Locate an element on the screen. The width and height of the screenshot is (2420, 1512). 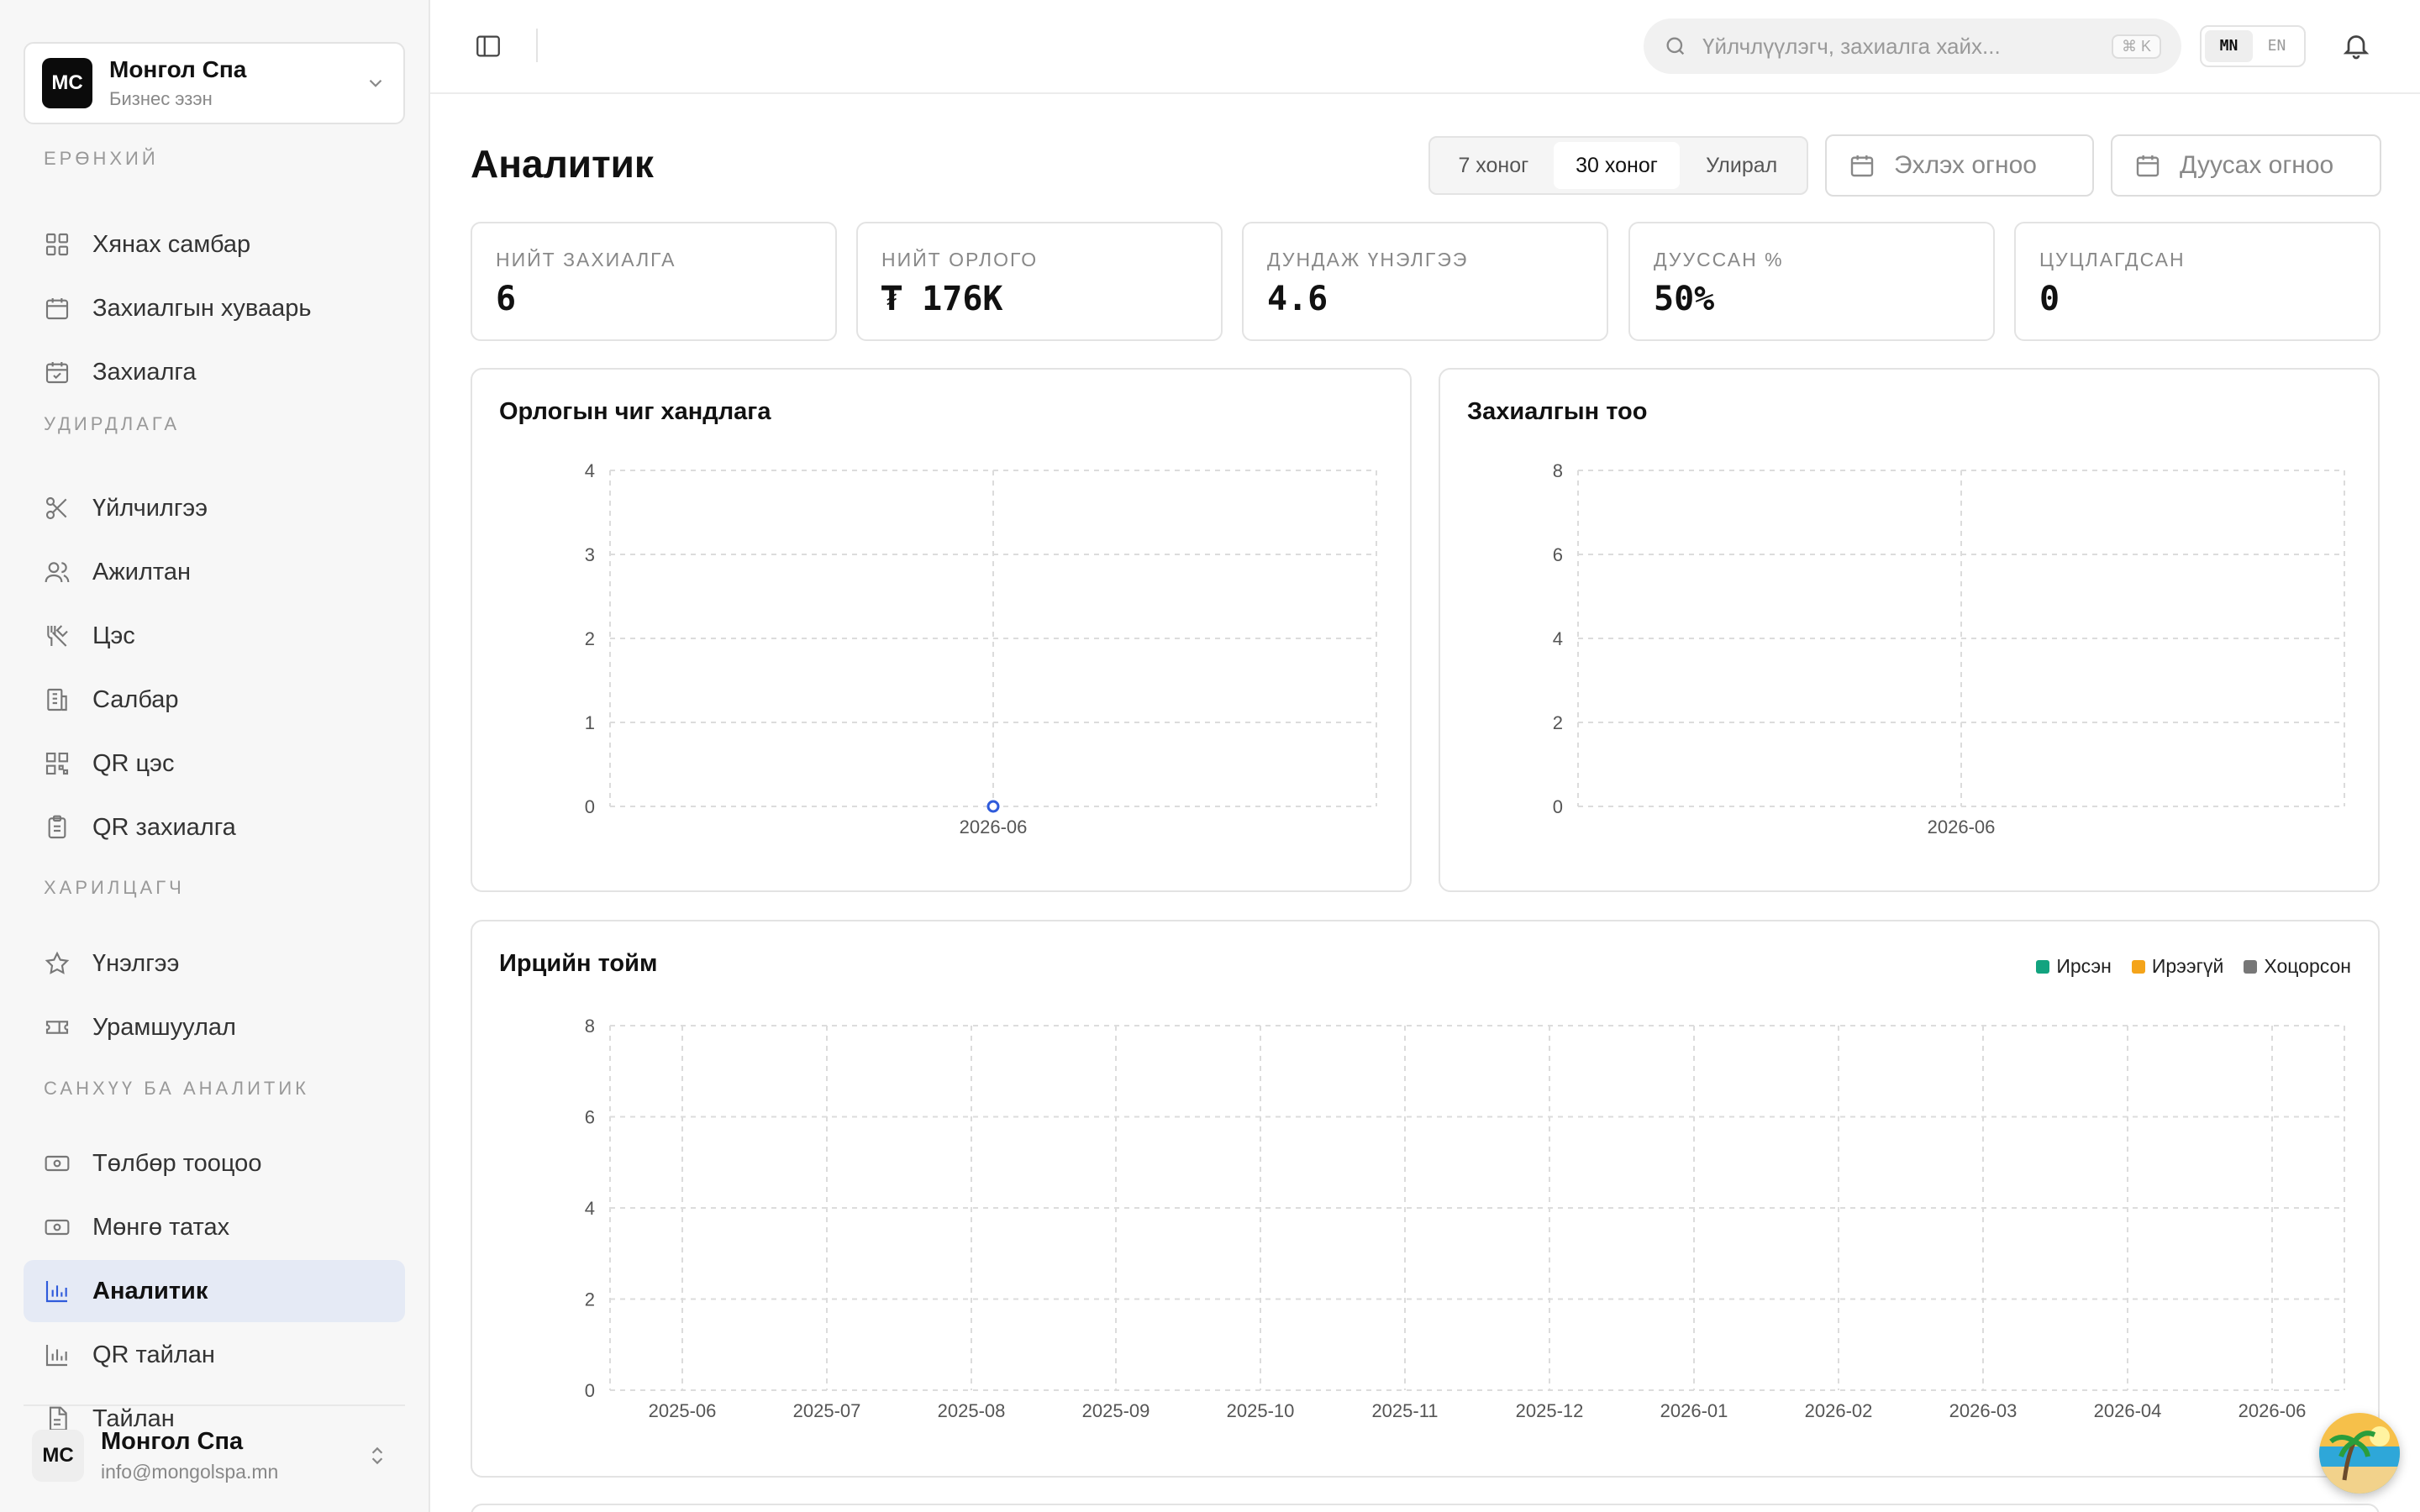
sidebar-item: Урамшуулал is located at coordinates (214, 1027).